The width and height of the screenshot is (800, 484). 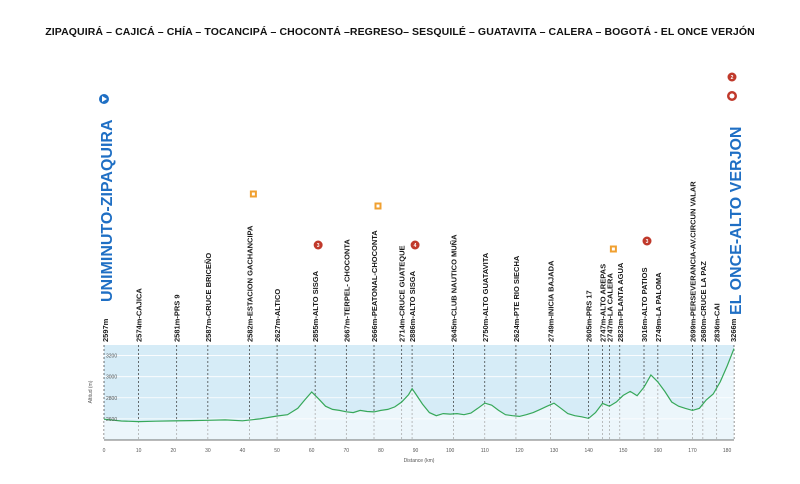 I want to click on x-axis-title: Distance (km), so click(x=419, y=461).